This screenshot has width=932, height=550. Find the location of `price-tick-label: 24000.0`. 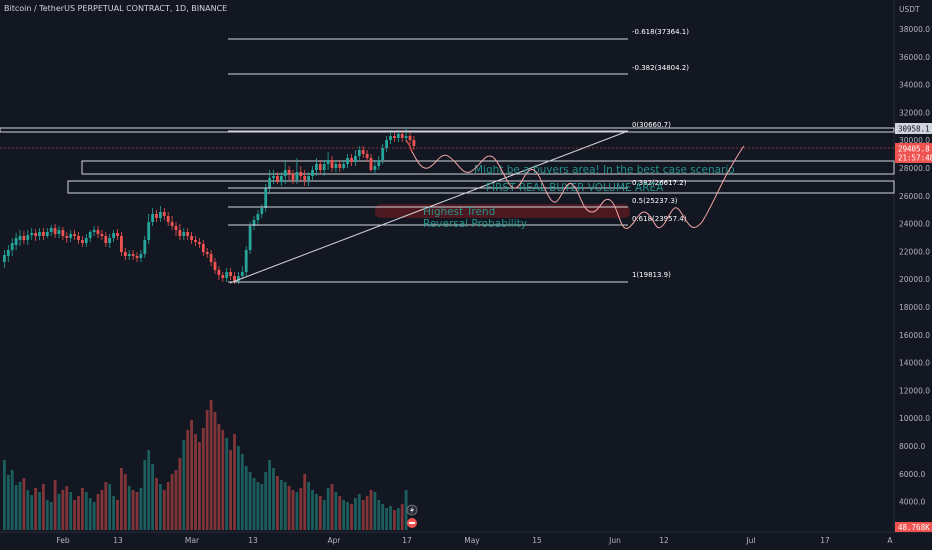

price-tick-label: 24000.0 is located at coordinates (914, 224).